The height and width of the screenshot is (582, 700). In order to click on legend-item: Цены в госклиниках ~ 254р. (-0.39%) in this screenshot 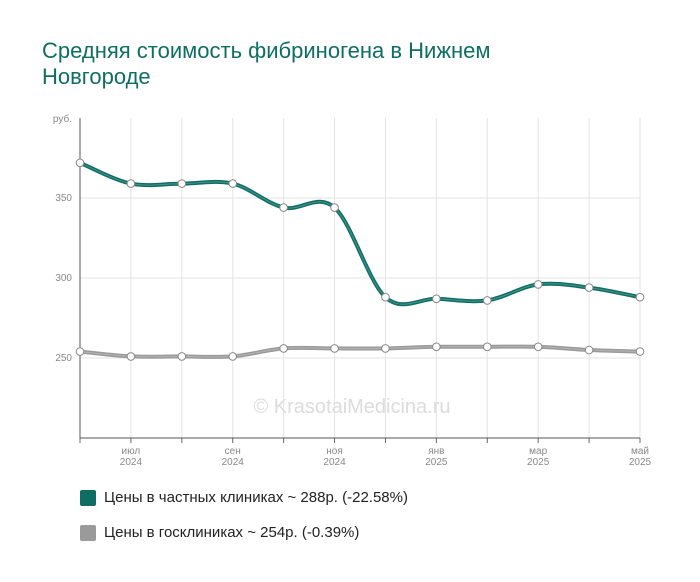, I will do `click(219, 532)`.